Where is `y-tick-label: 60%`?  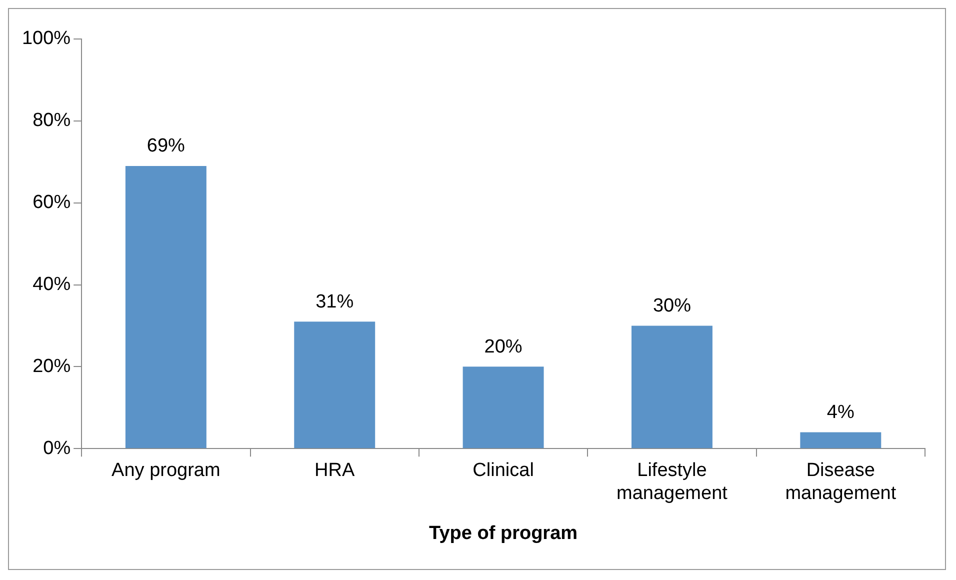
y-tick-label: 60% is located at coordinates (51, 203).